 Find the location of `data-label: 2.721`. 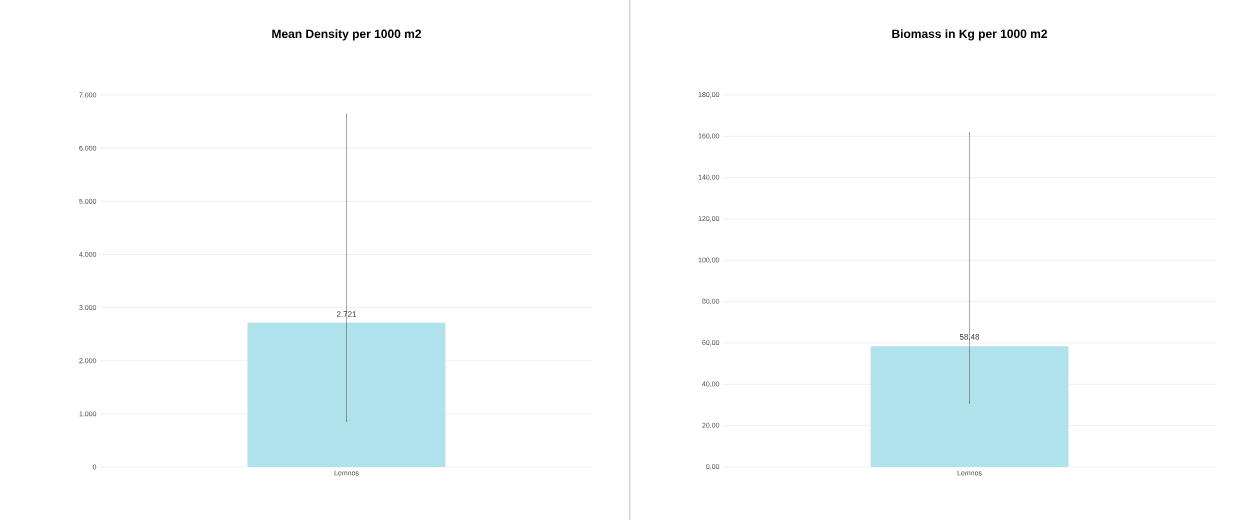

data-label: 2.721 is located at coordinates (346, 314).